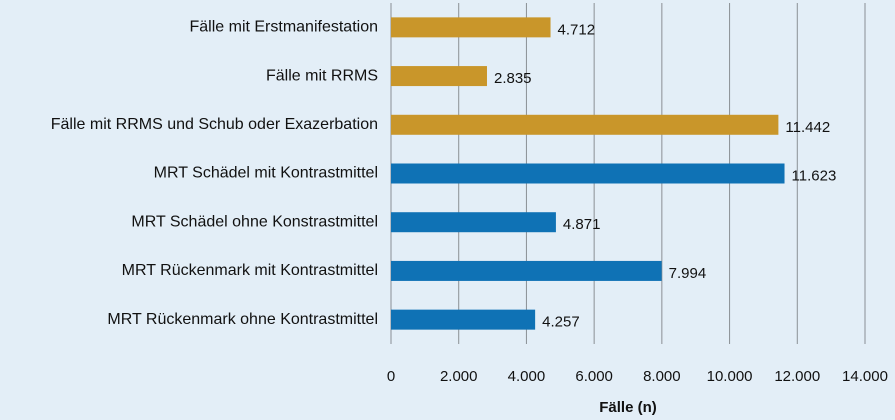 The image size is (895, 420). Describe the element at coordinates (283, 27) in the screenshot. I see `y-tick-label: Fälle mit Erstmanifestation` at that location.